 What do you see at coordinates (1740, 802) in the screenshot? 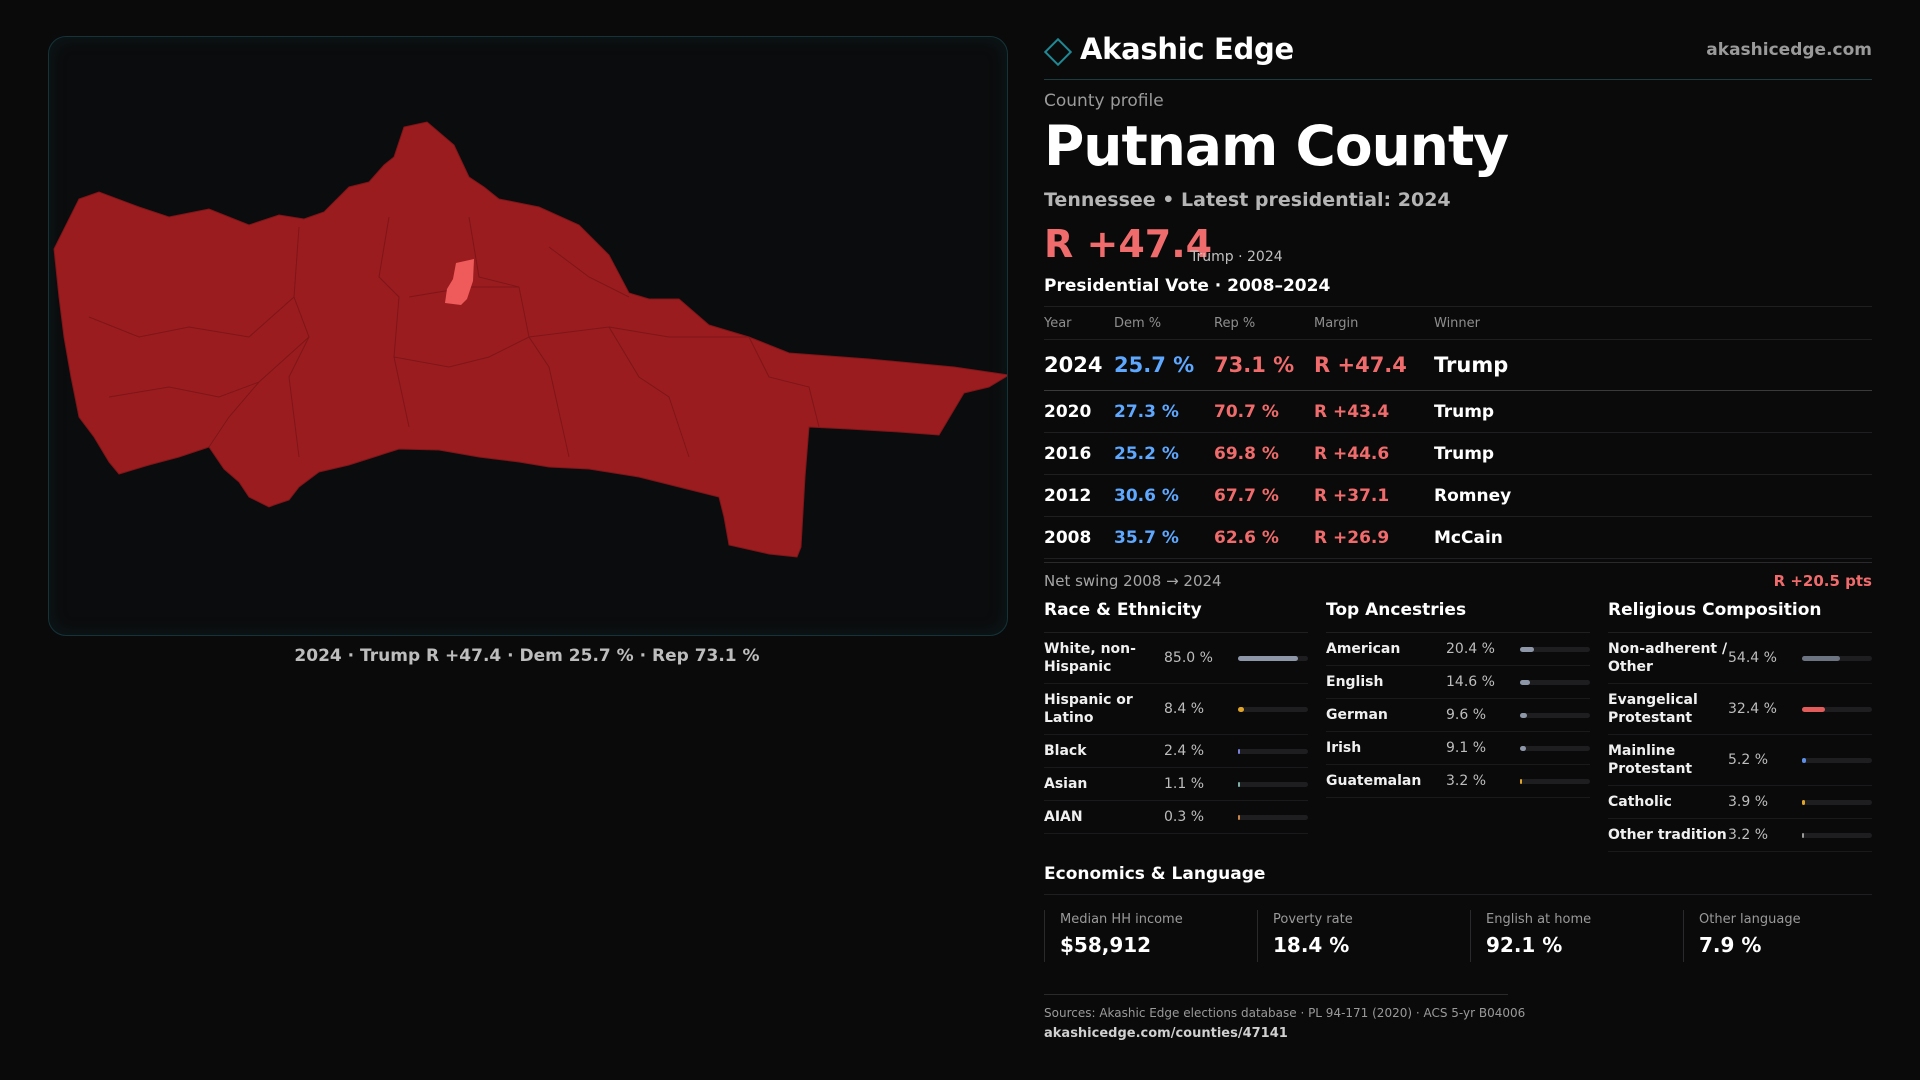
I see `list-item: Catholic 3.9 %` at bounding box center [1740, 802].